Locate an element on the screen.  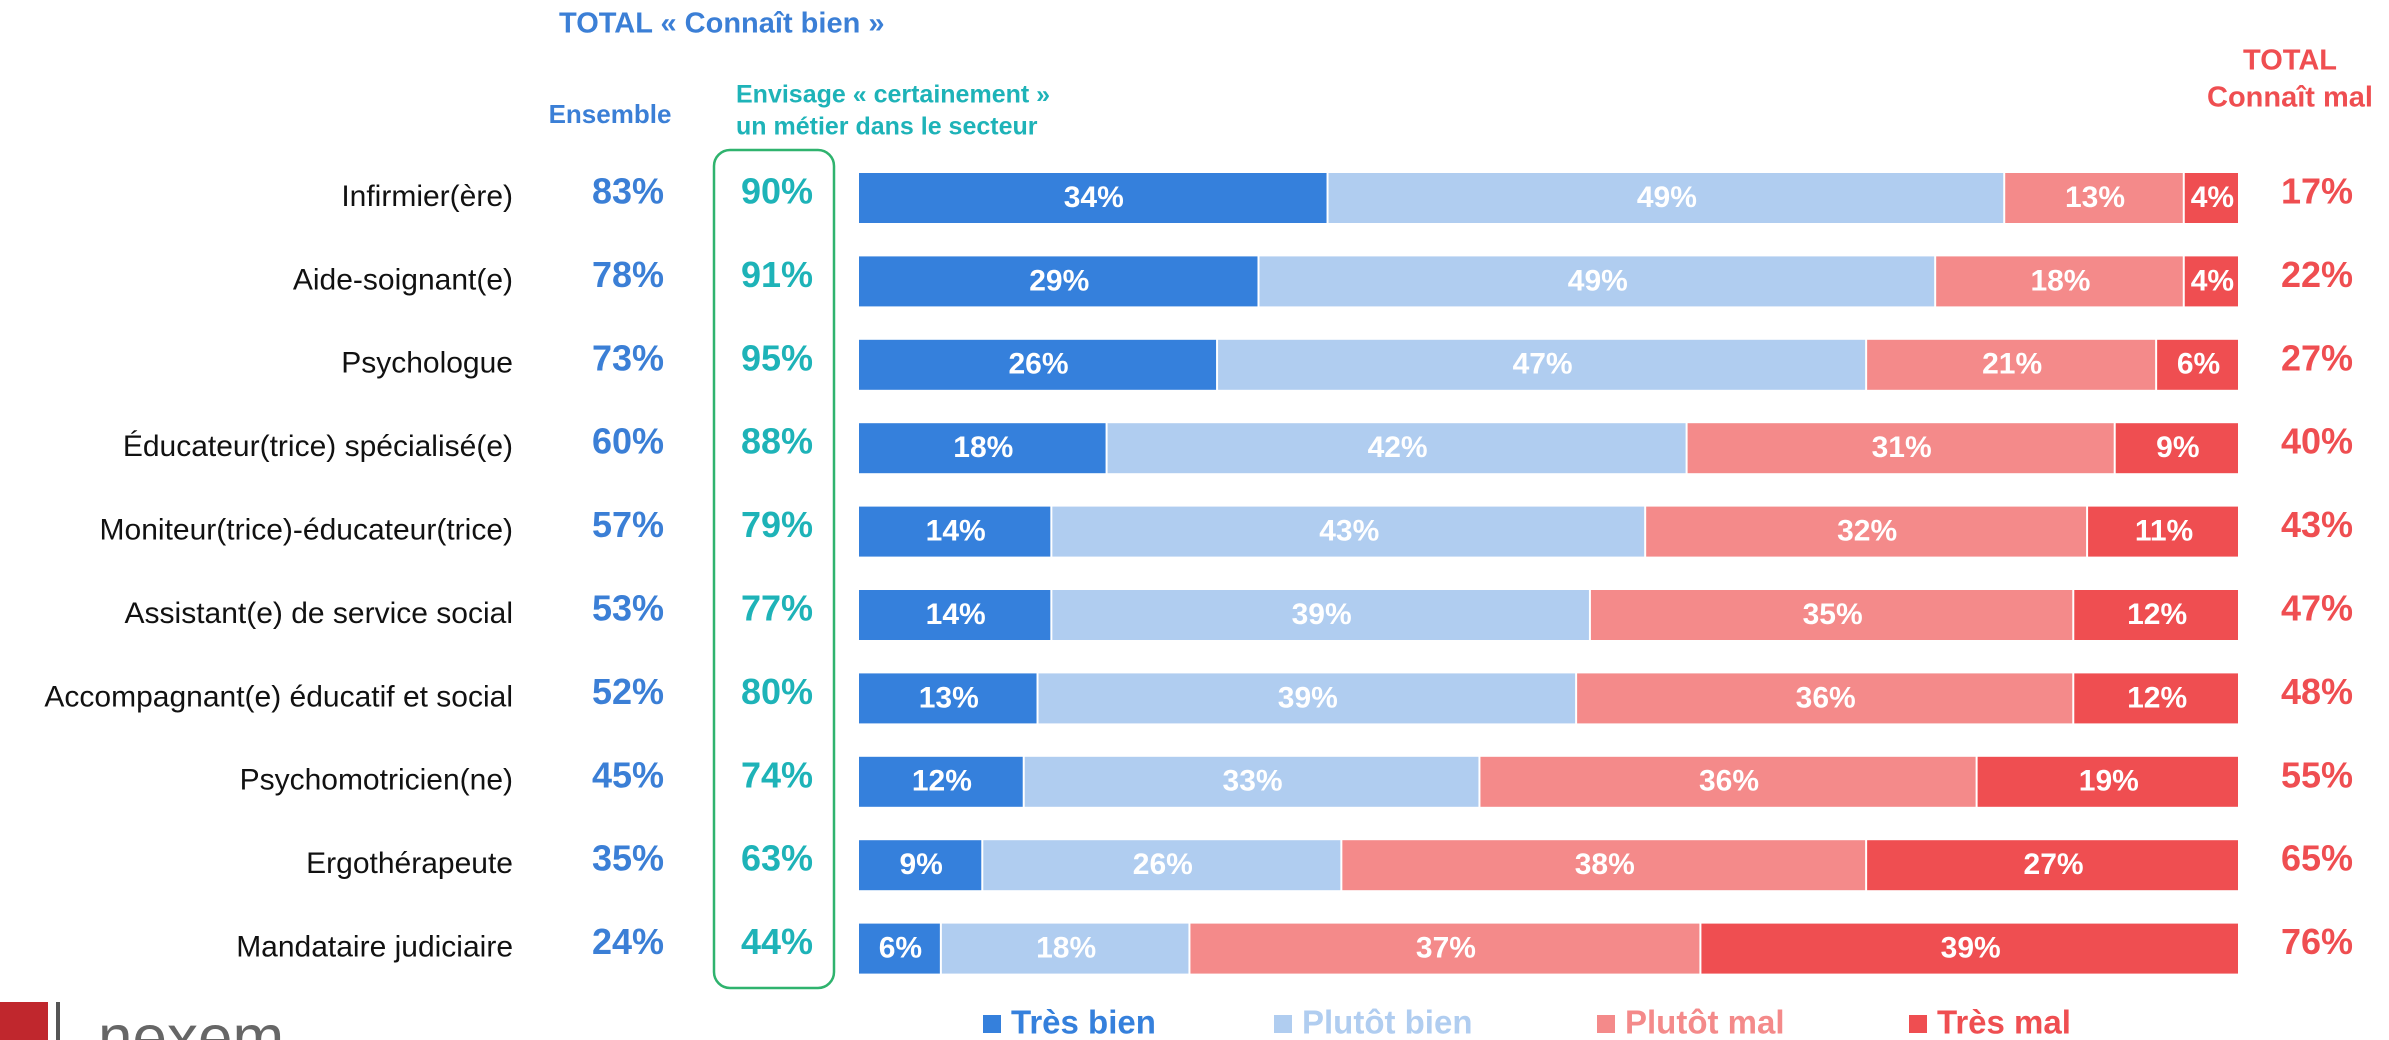
column-value: 48% is located at coordinates (2317, 691).